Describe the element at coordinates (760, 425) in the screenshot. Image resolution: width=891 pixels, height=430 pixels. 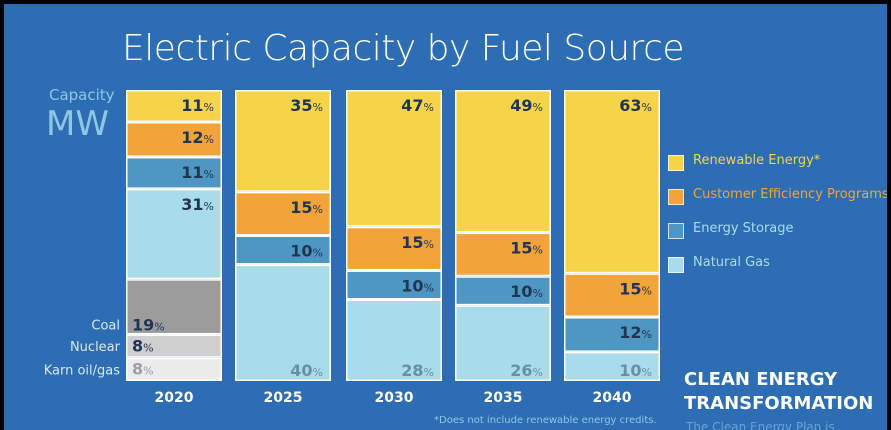
I see `cut-off-subtext: The Clean Energy Plan is` at that location.